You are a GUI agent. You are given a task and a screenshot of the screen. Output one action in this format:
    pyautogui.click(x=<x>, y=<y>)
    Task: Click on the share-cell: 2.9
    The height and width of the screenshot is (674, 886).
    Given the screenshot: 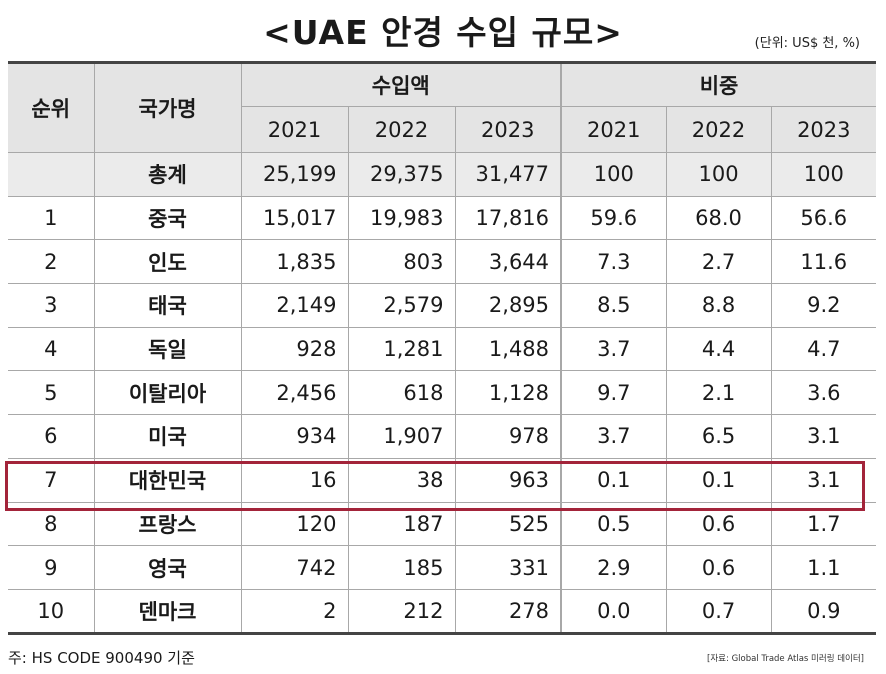 What is the action you would take?
    pyautogui.click(x=613, y=567)
    